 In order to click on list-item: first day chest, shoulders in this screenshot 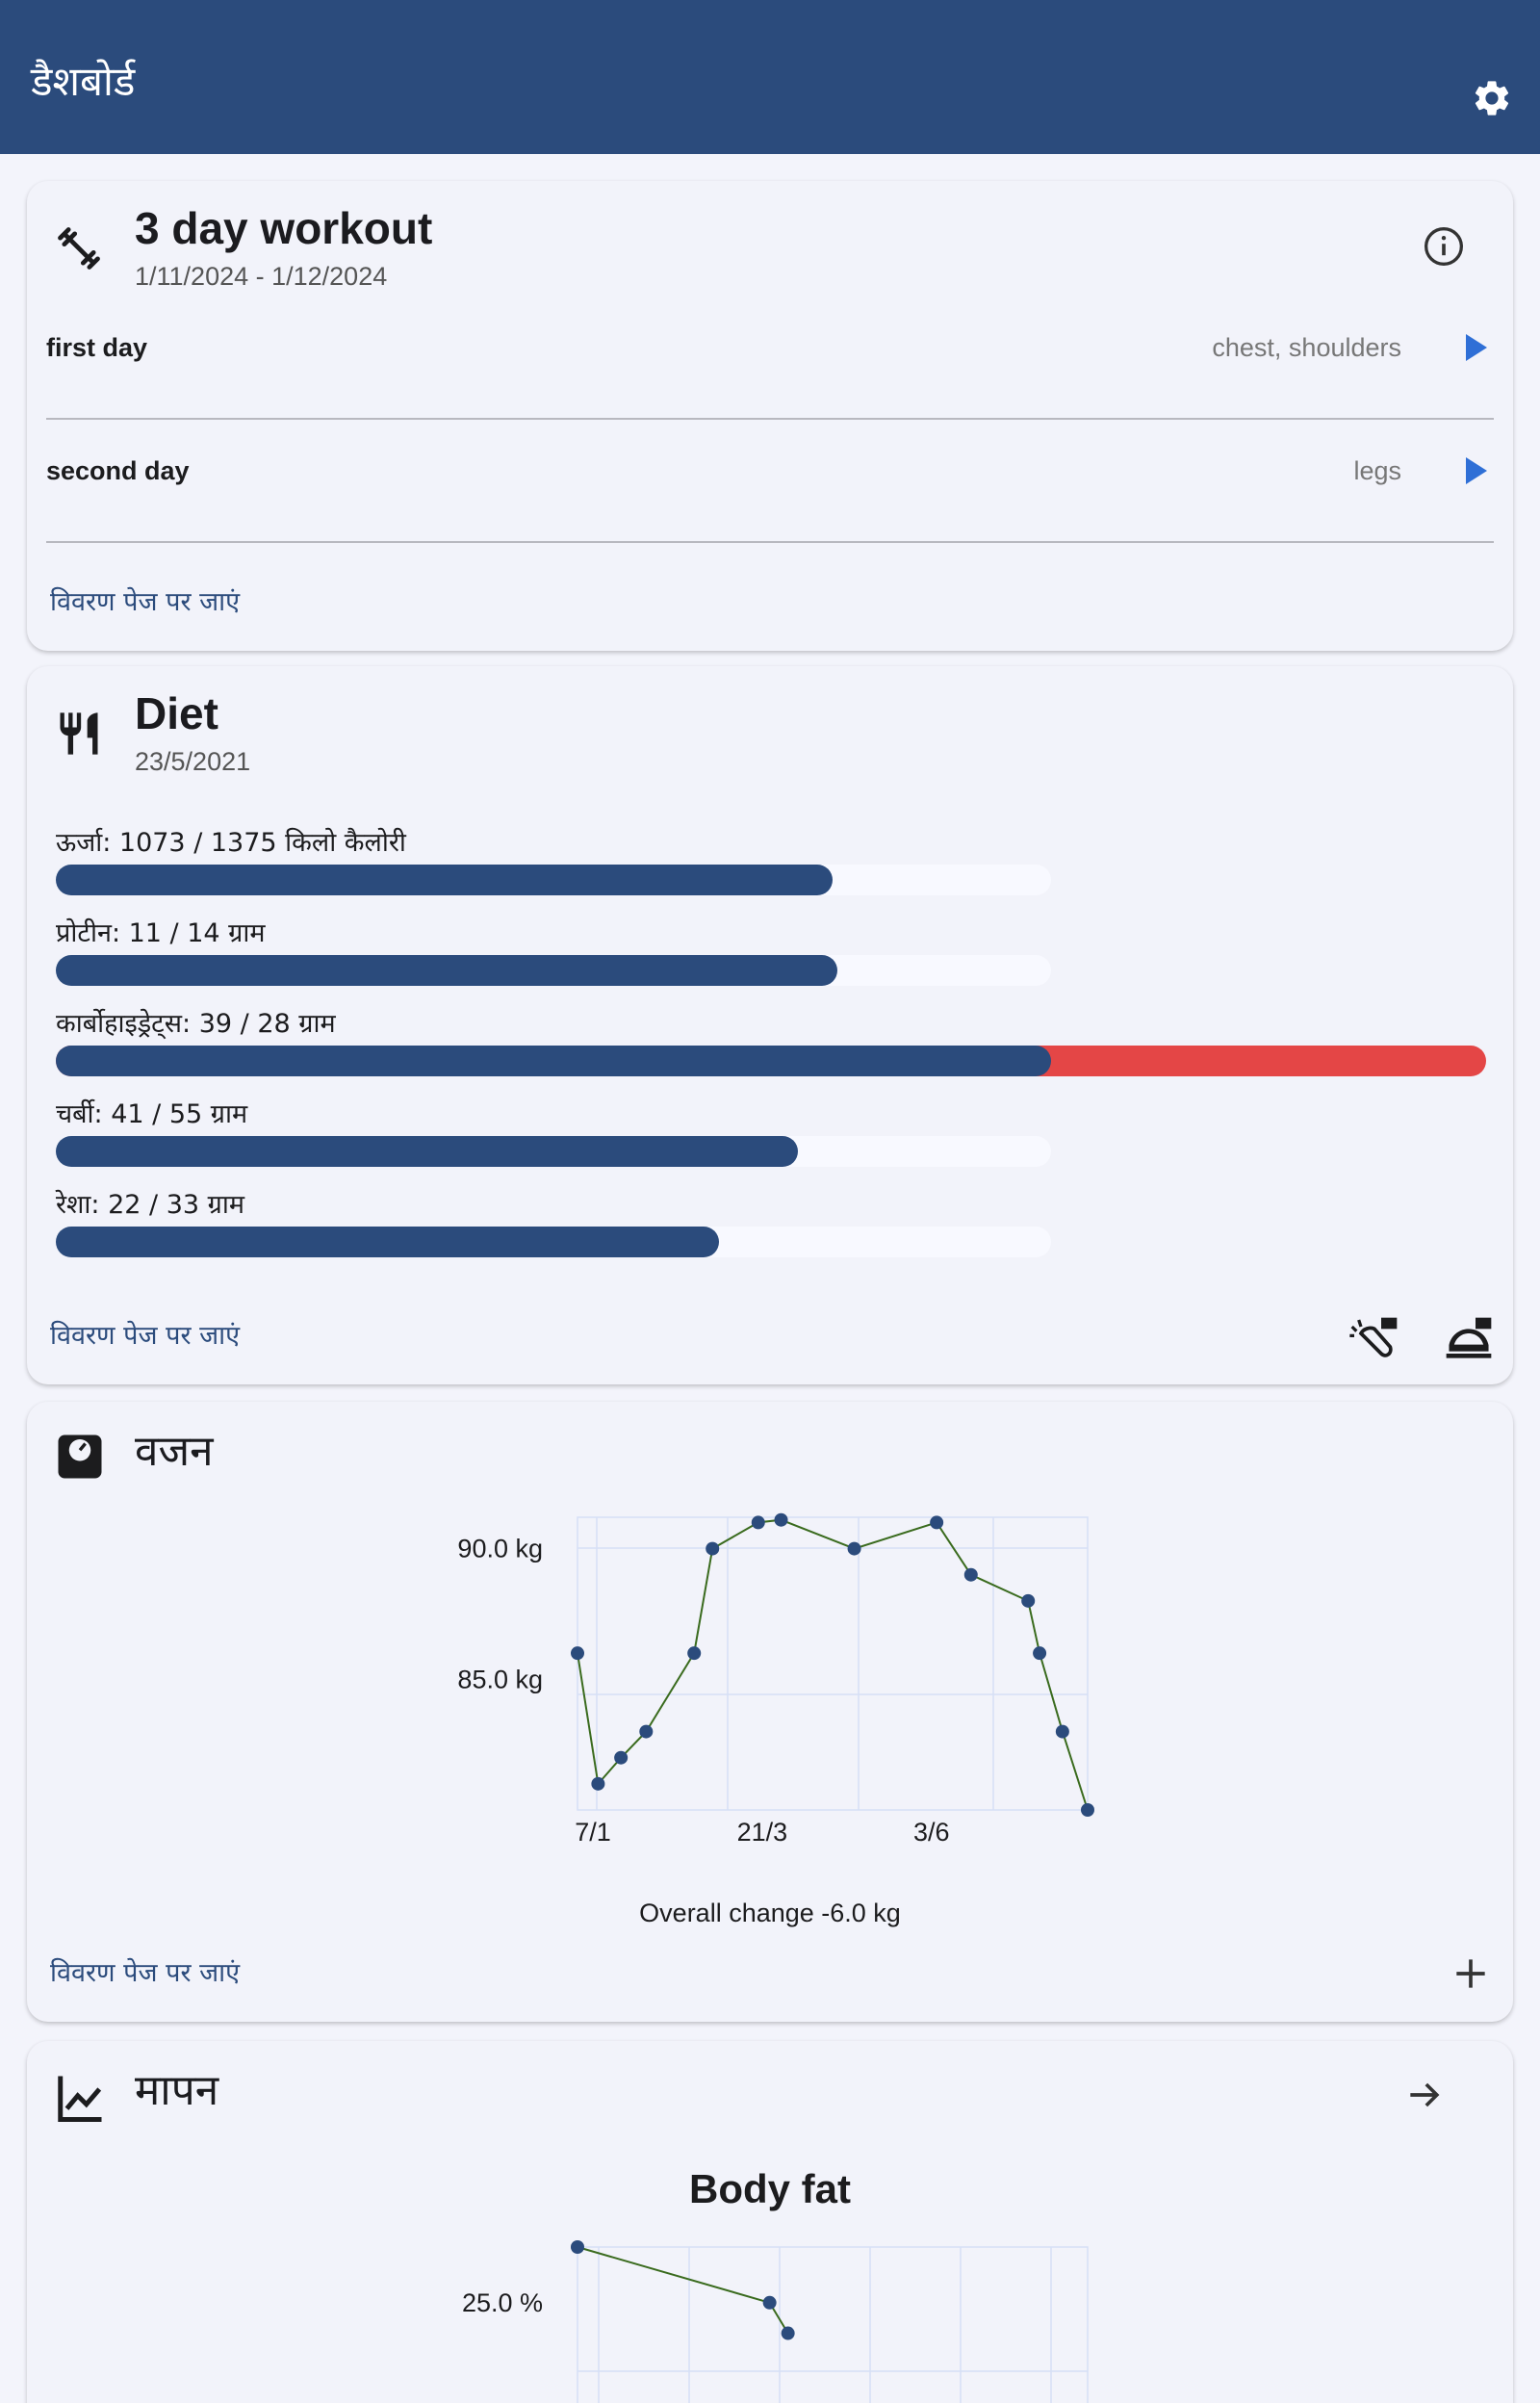, I will do `click(770, 354)`.